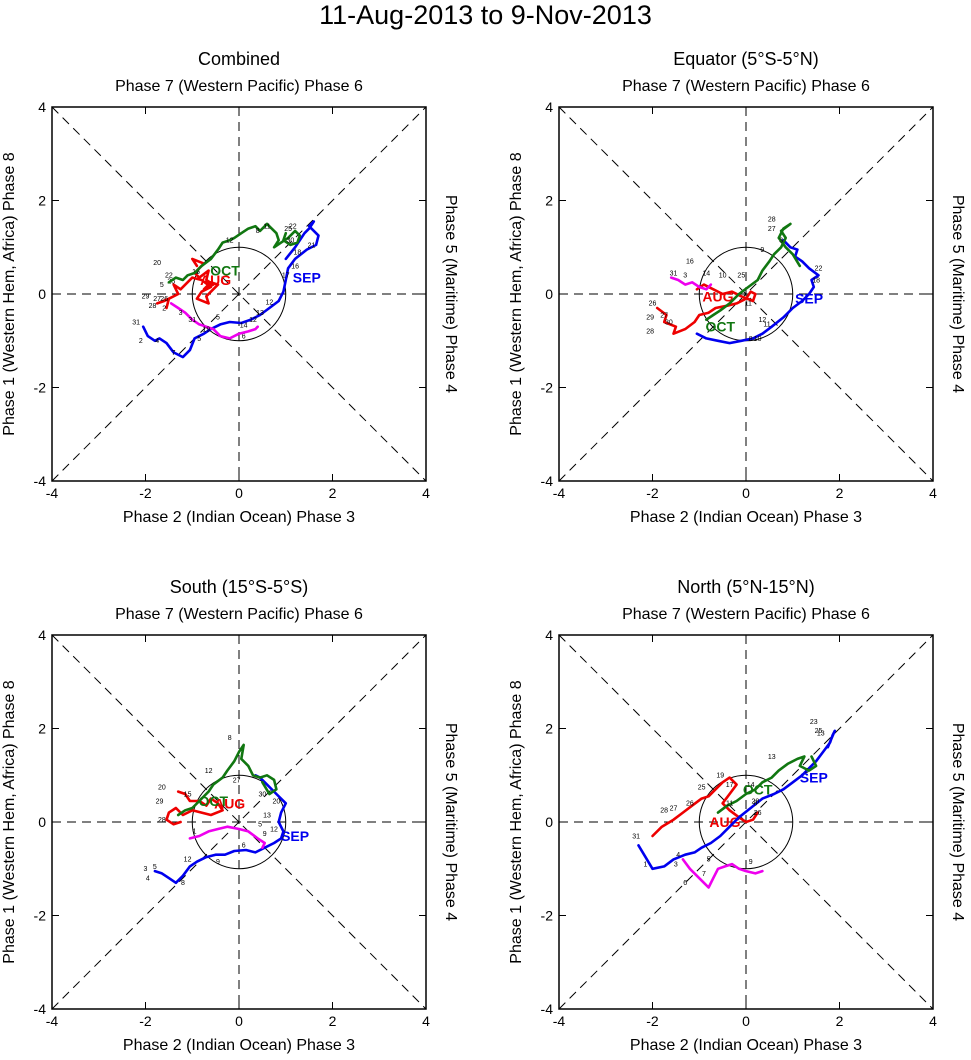 The height and width of the screenshot is (1060, 971). What do you see at coordinates (704, 874) in the screenshot?
I see `day-label: 7` at bounding box center [704, 874].